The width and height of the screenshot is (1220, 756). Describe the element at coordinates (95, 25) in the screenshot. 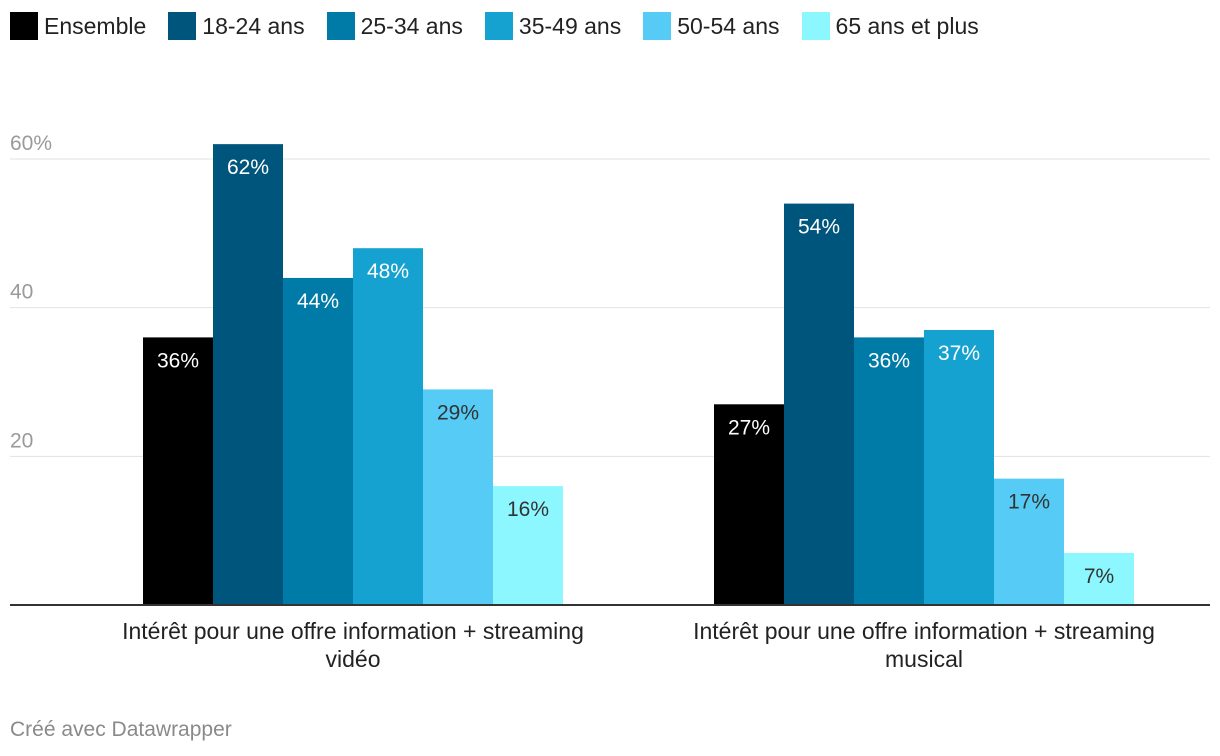

I see `legend-label: Ensemble` at that location.